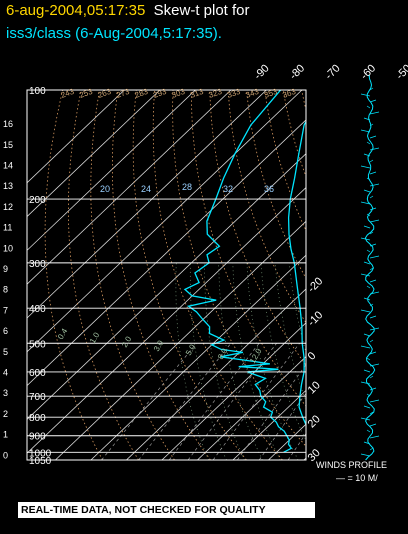 This screenshot has width=408, height=534. What do you see at coordinates (37, 373) in the screenshot?
I see `pressure-tick-label: 600` at bounding box center [37, 373].